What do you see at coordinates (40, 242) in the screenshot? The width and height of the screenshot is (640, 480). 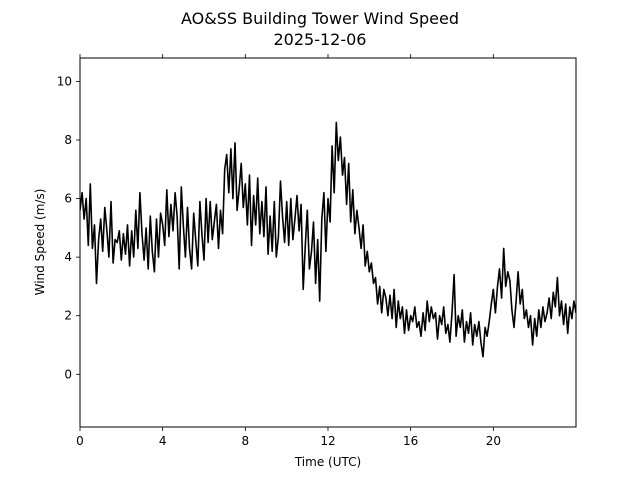 I see `y-axis-label: Wind Speed (m/s)` at bounding box center [40, 242].